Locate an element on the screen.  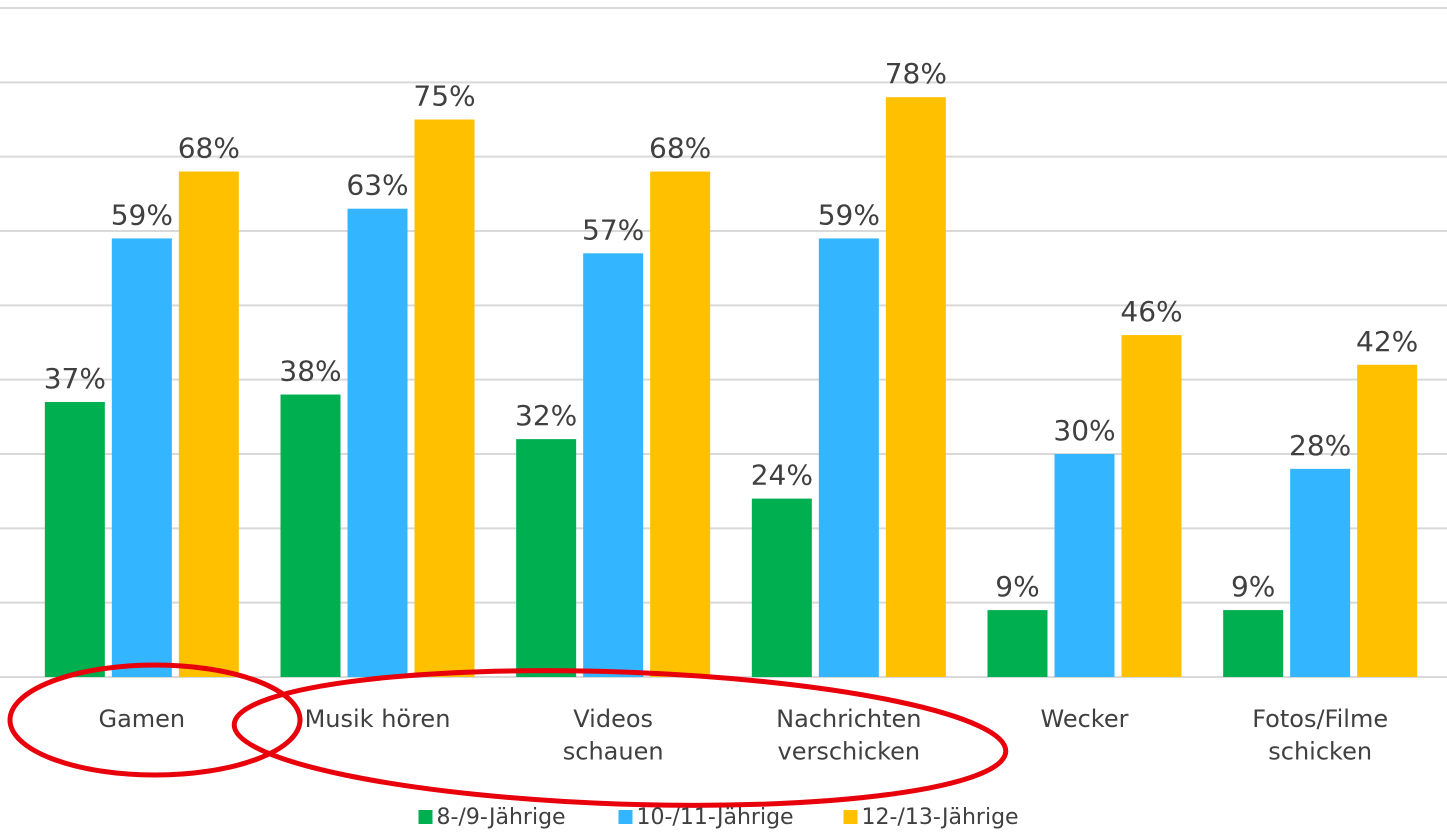
legend-item: 8-/9-Jährige is located at coordinates (492, 817).